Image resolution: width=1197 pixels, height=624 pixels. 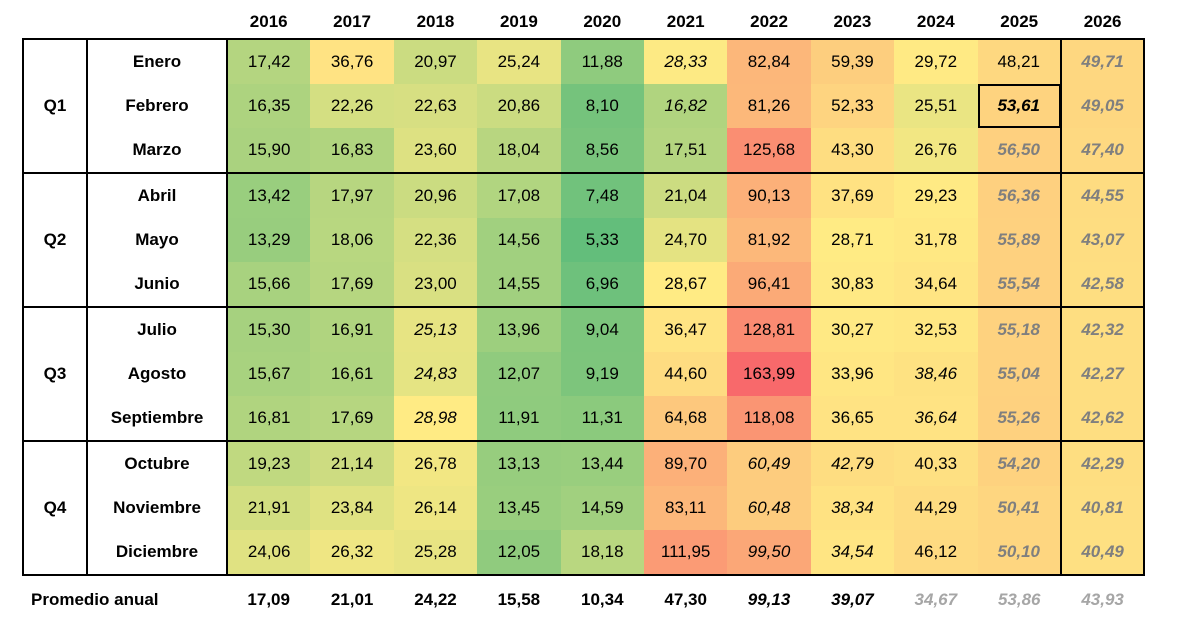 What do you see at coordinates (1102, 22) in the screenshot?
I see `year-header-2026: 2026` at bounding box center [1102, 22].